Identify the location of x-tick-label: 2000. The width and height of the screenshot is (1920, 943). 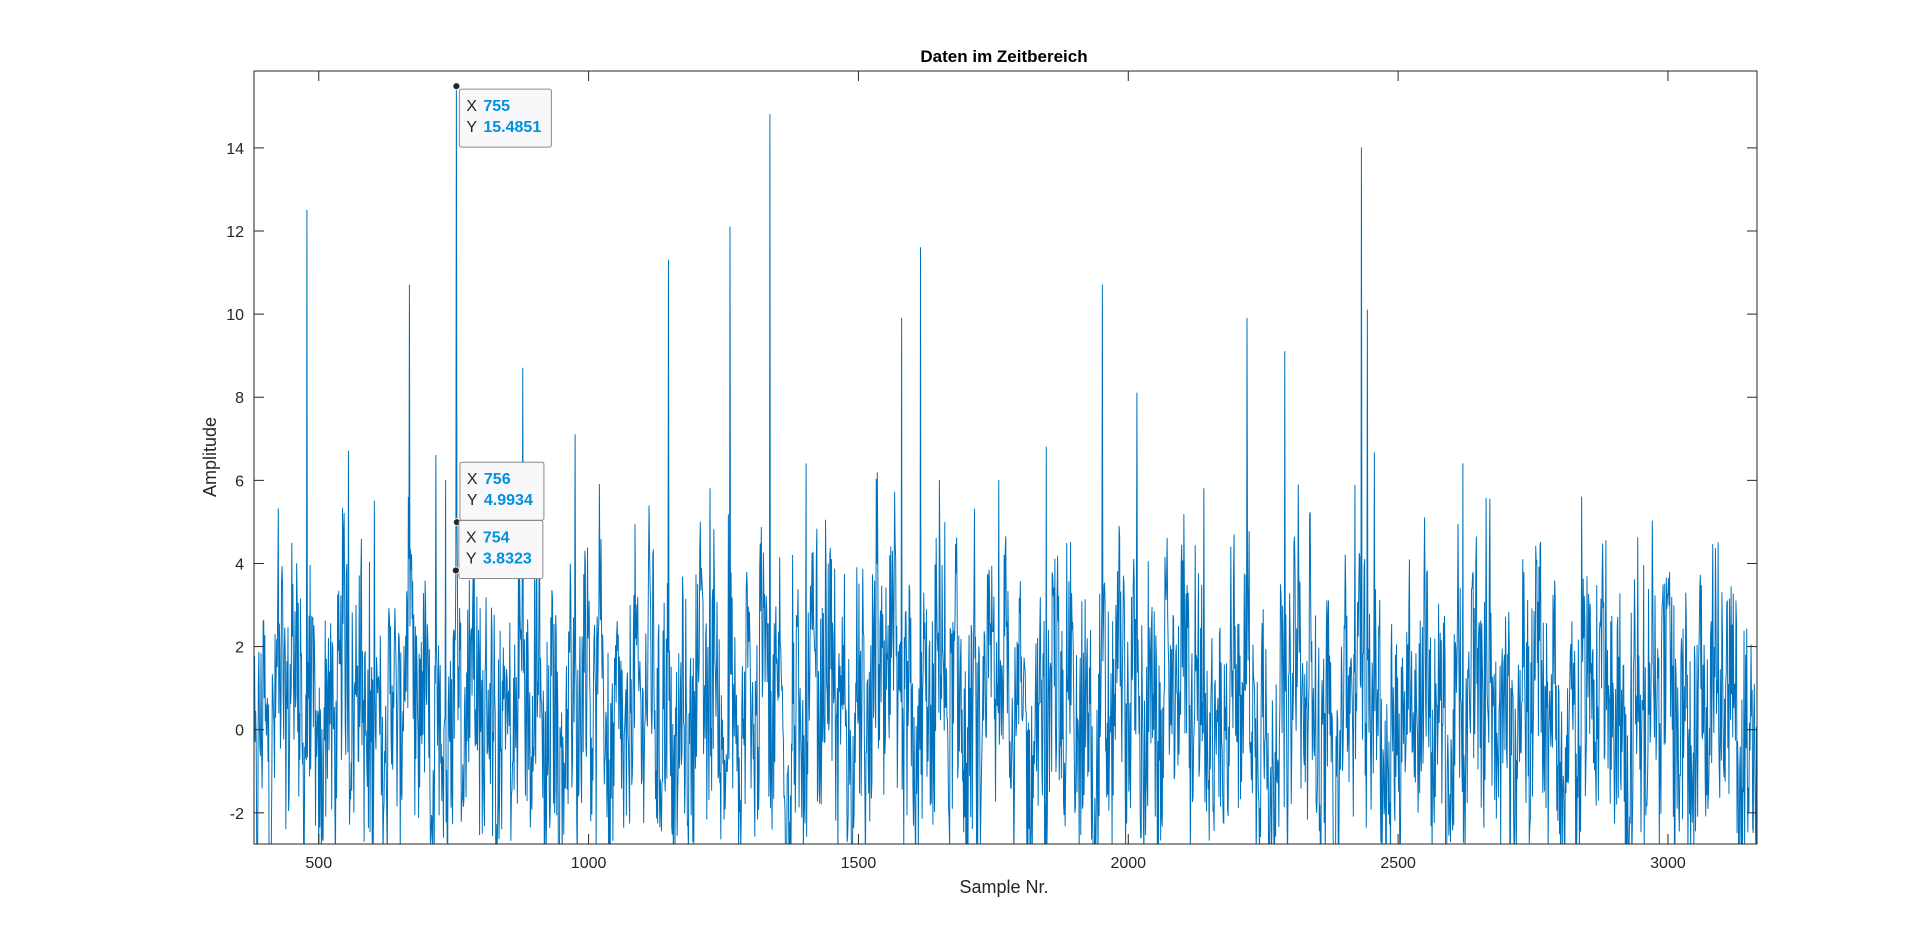
(1128, 863).